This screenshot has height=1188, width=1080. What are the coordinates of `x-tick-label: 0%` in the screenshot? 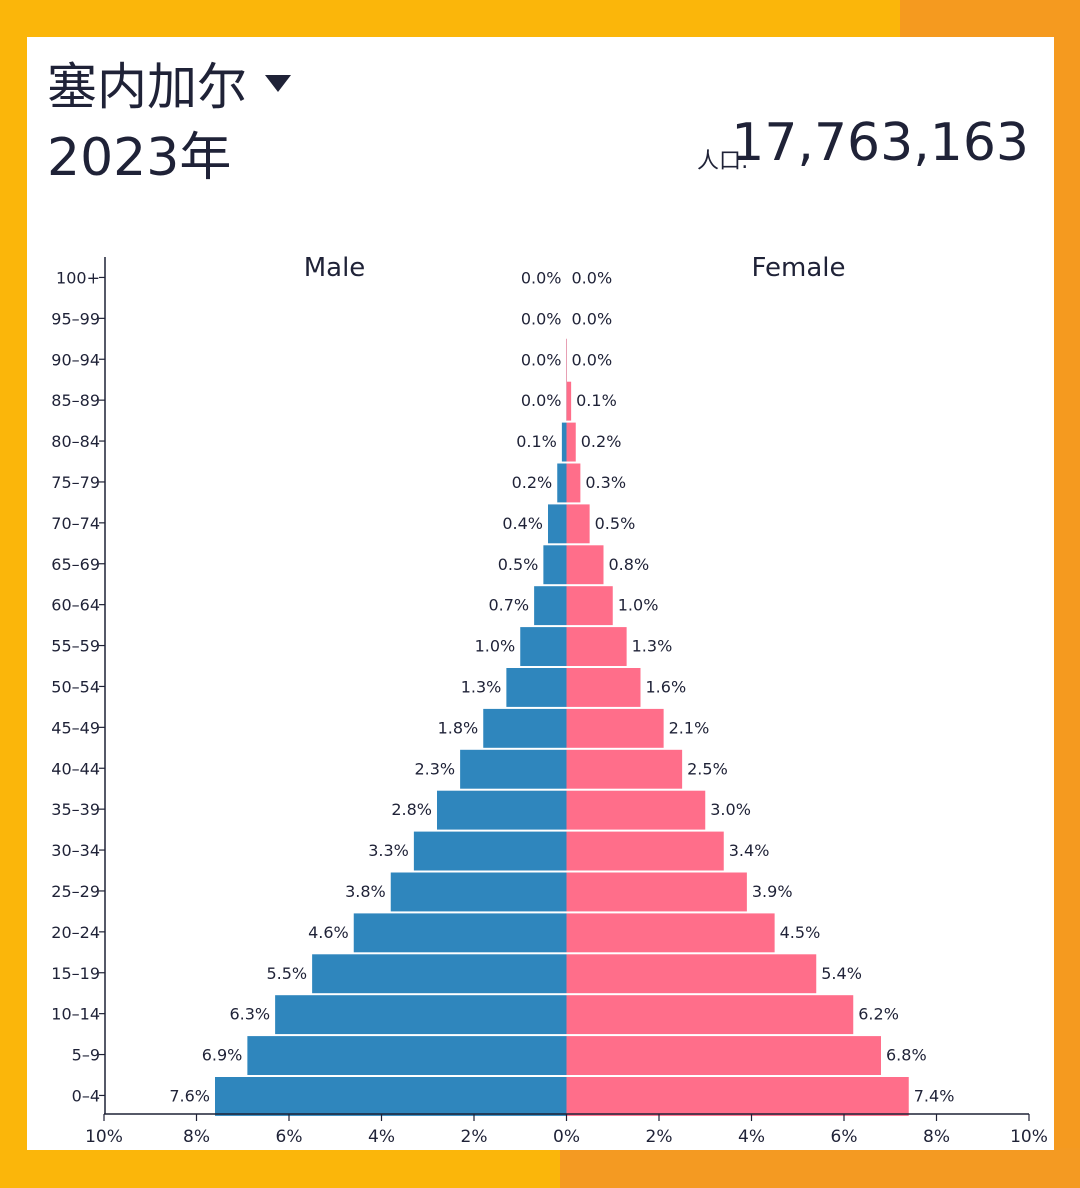 It's located at (566, 1137).